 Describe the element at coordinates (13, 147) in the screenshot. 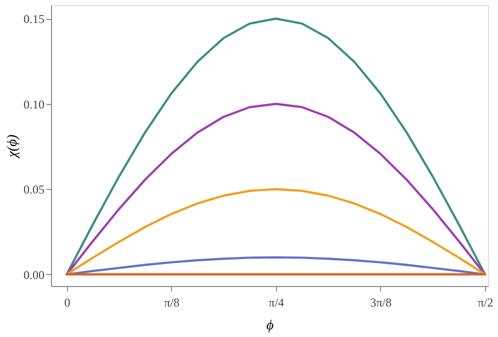

I see `y-axis-title: χ(ϕ)` at that location.